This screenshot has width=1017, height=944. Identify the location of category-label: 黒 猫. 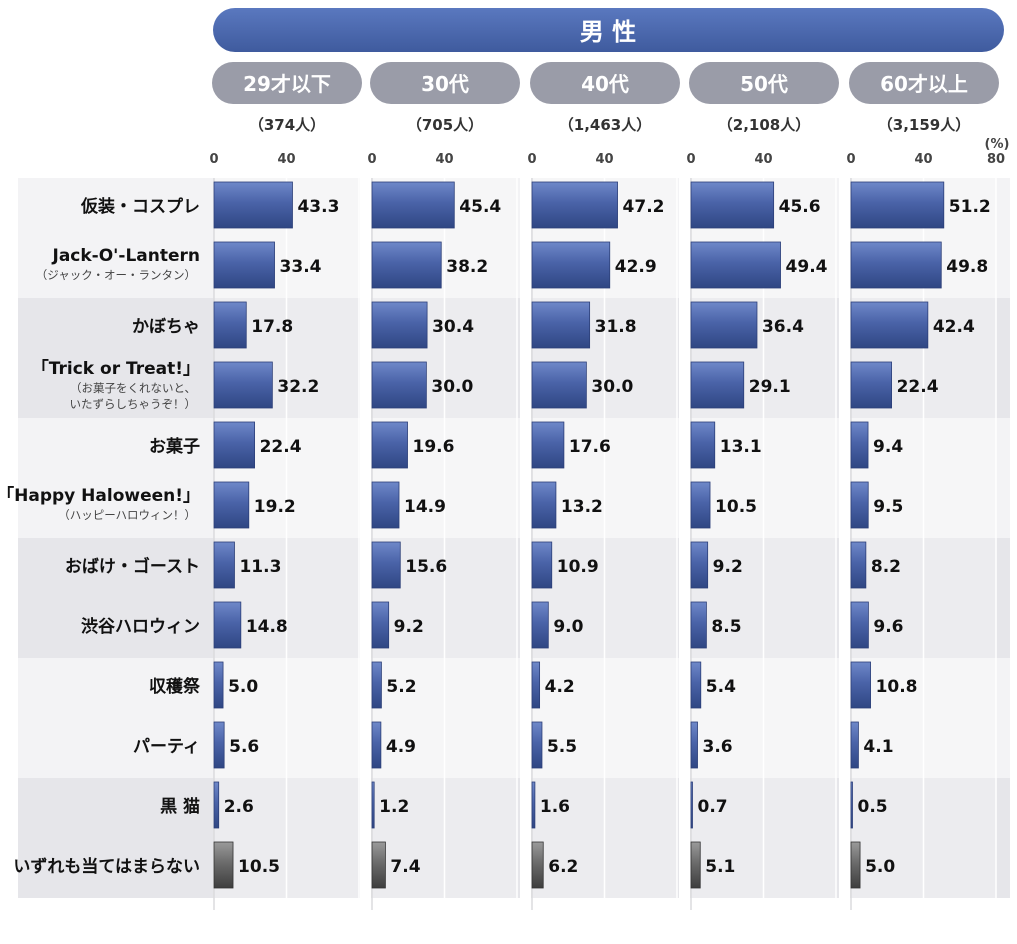
(180, 806).